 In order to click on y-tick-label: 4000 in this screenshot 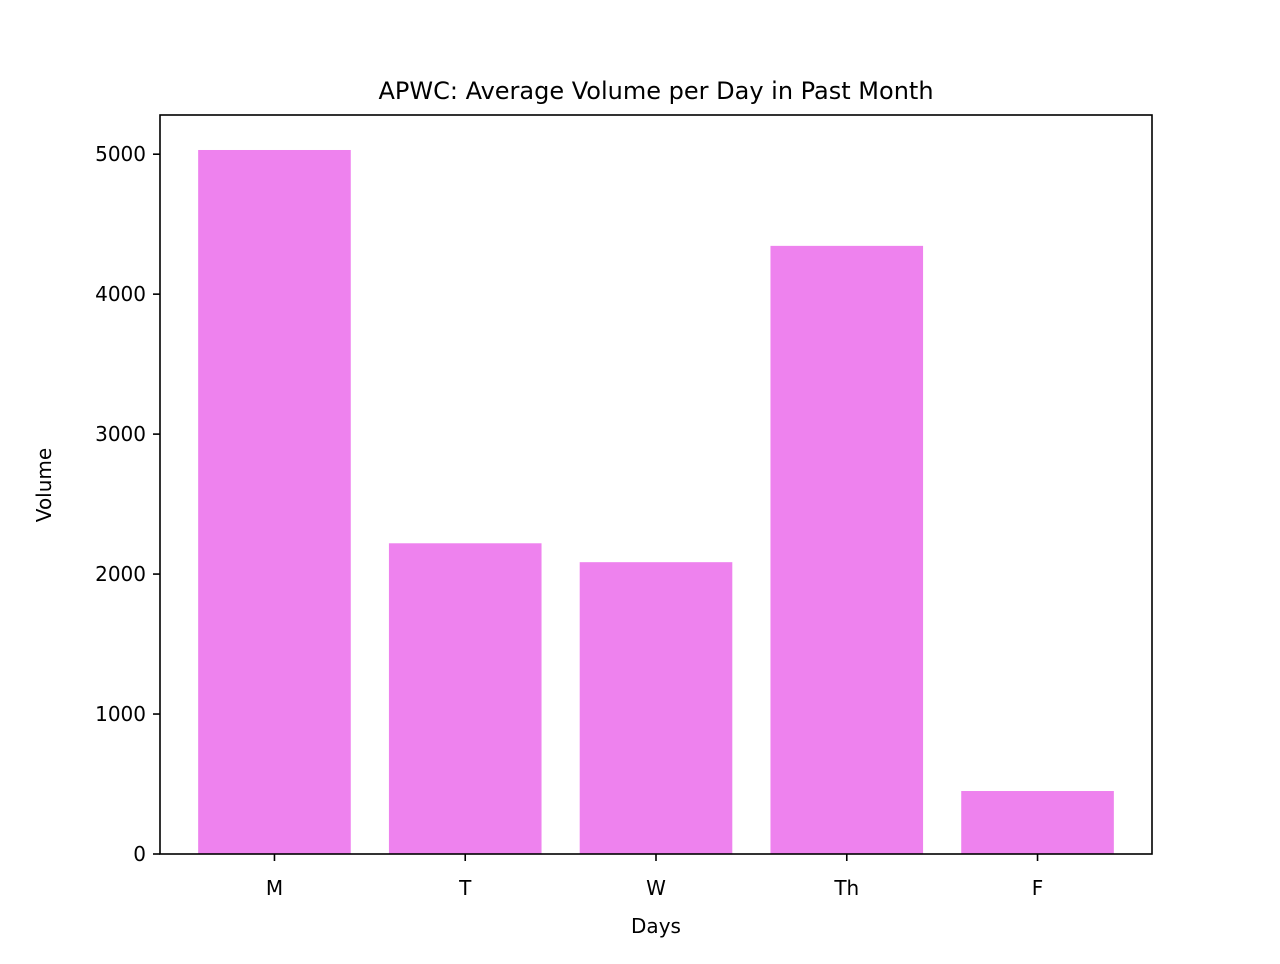, I will do `click(120, 294)`.